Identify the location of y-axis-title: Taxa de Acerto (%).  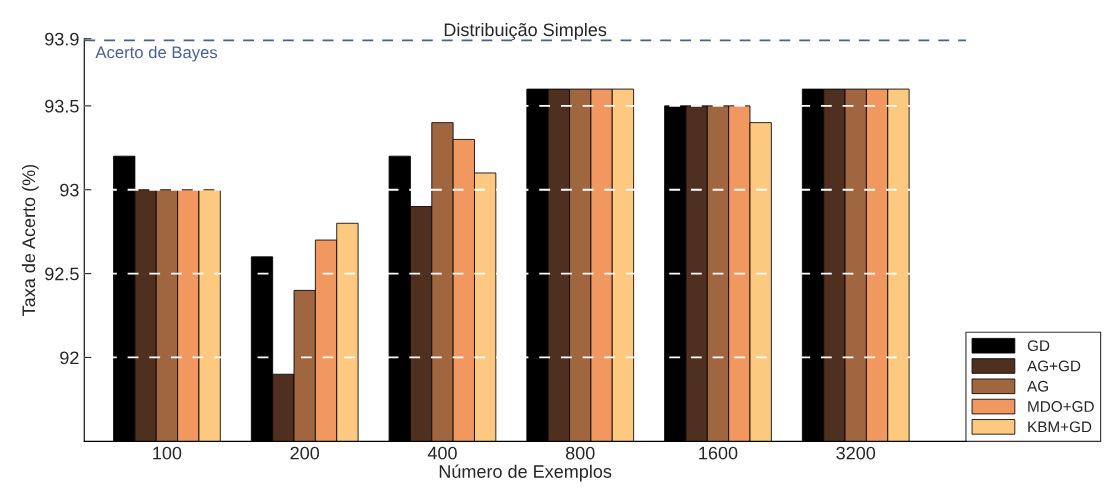
(30, 240).